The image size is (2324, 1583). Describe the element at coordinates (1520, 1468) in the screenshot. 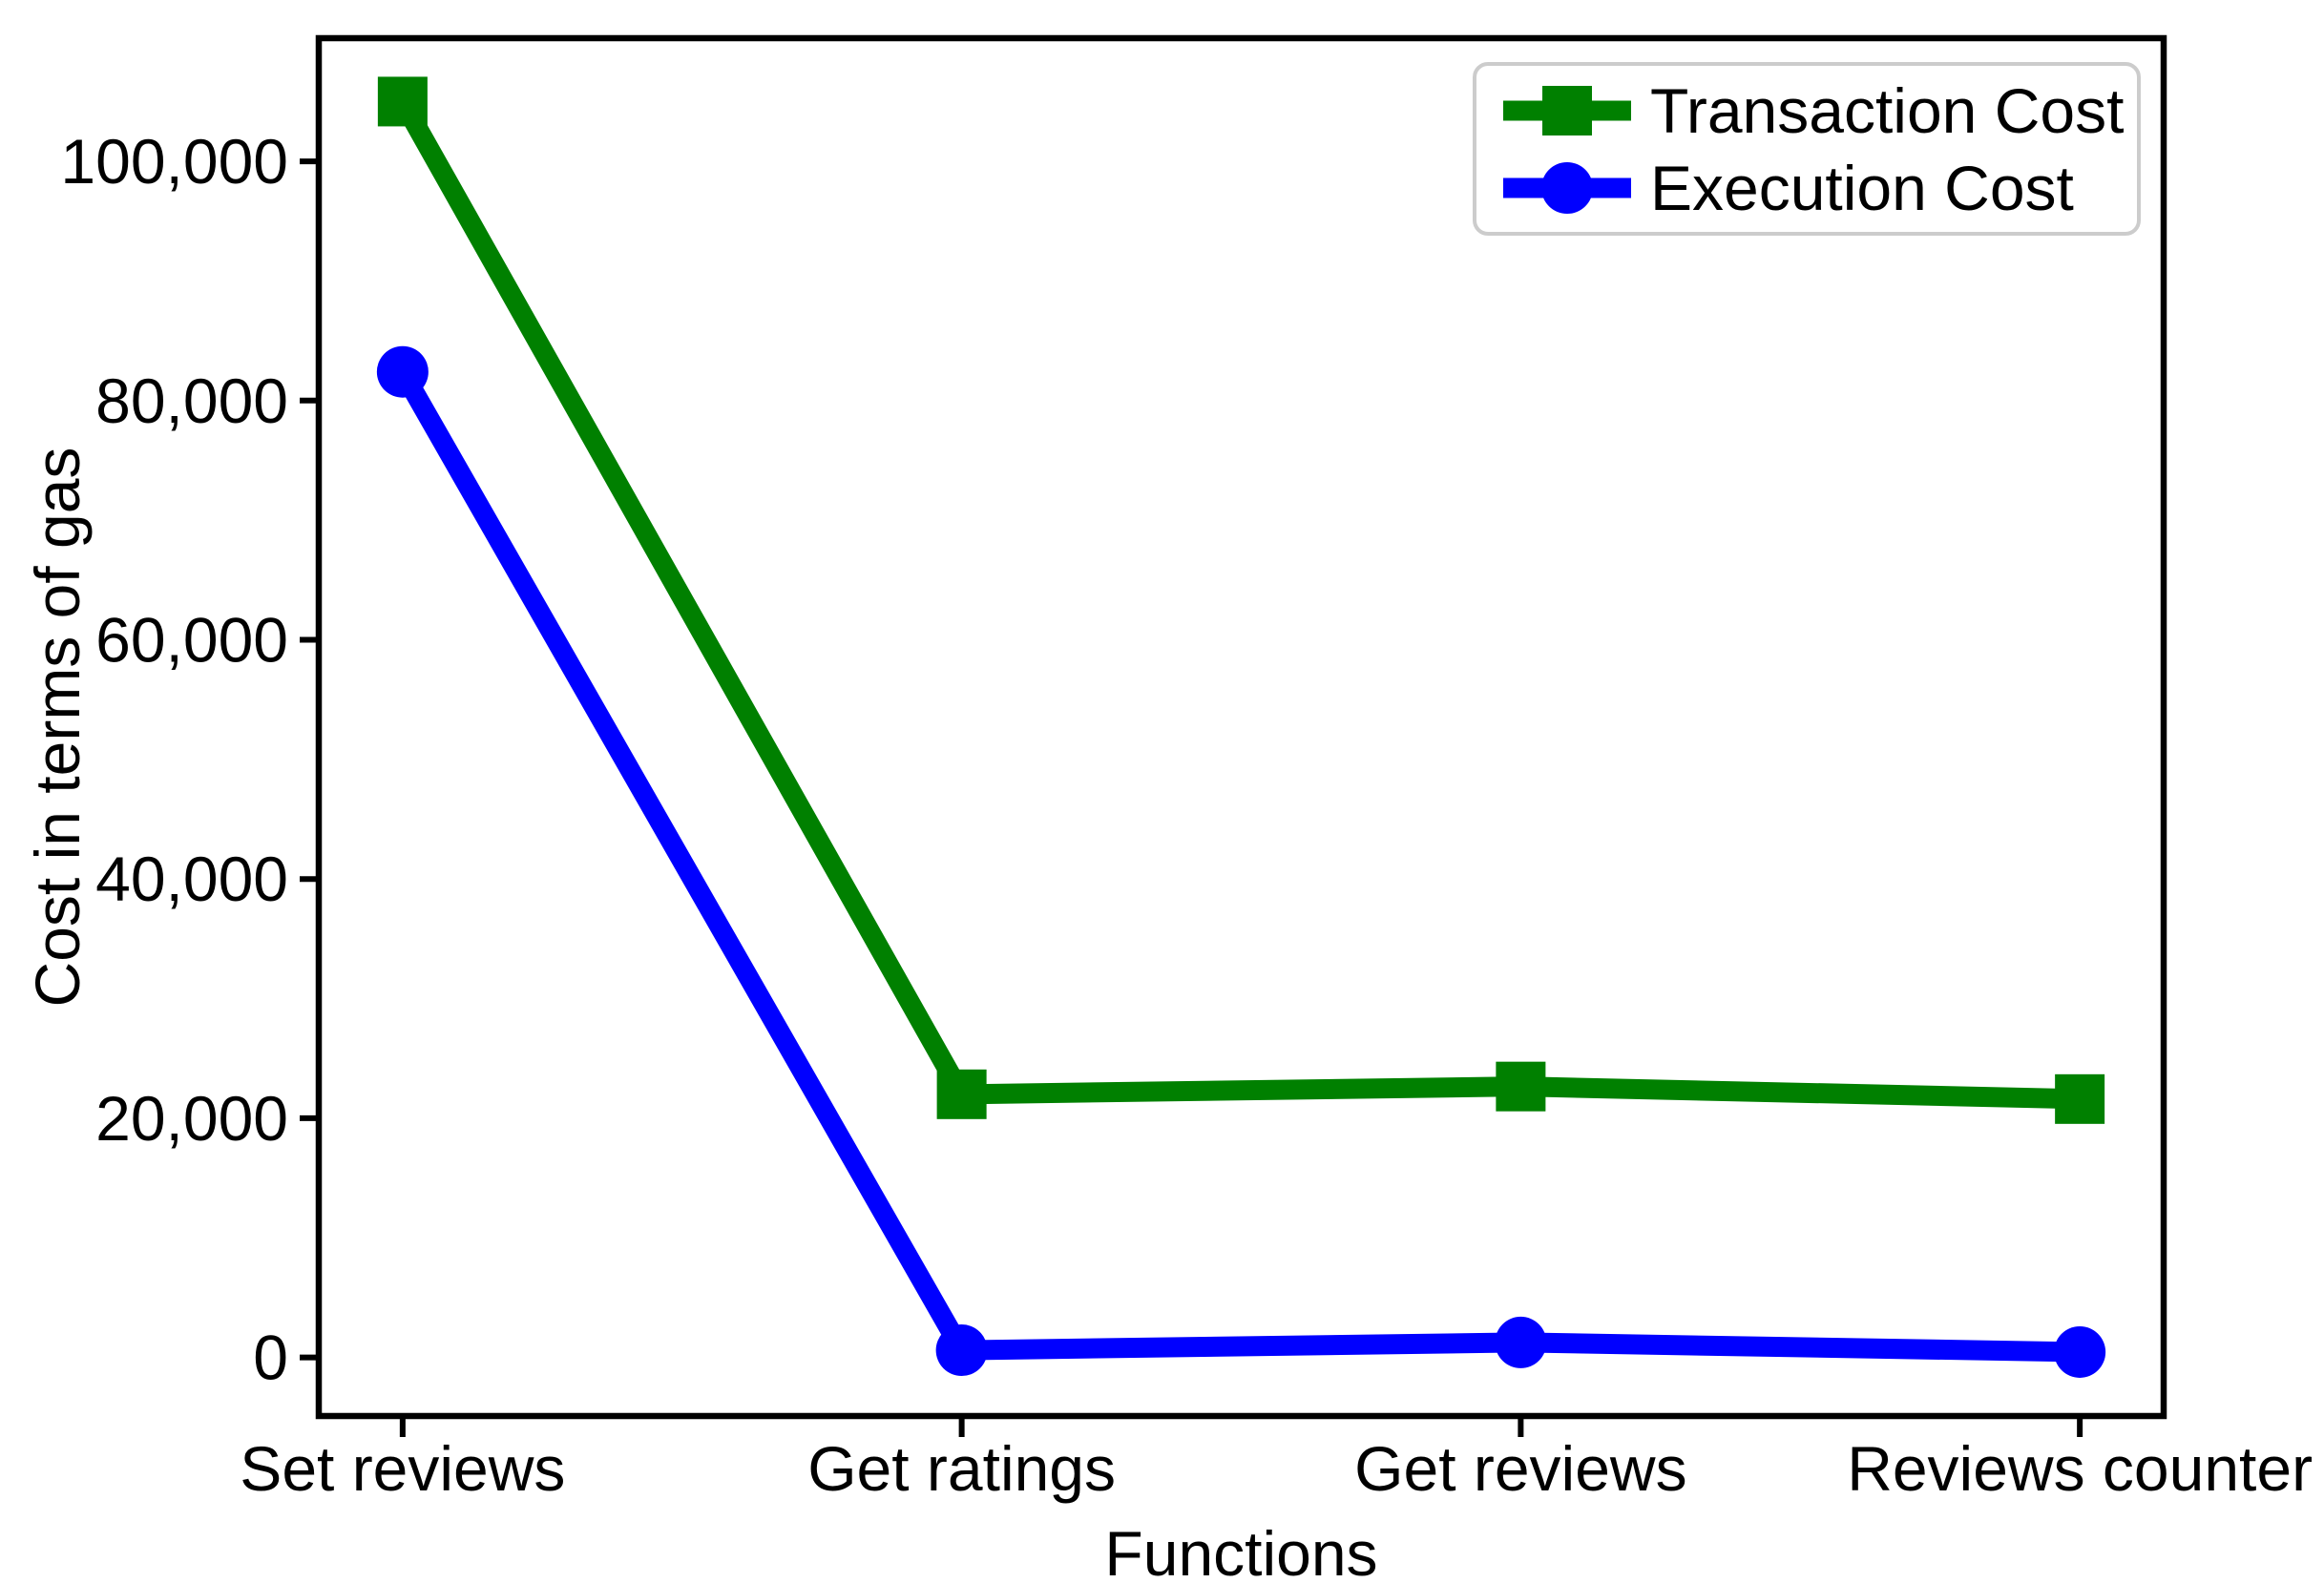

I see `x-tick-label: Get reviews` at that location.